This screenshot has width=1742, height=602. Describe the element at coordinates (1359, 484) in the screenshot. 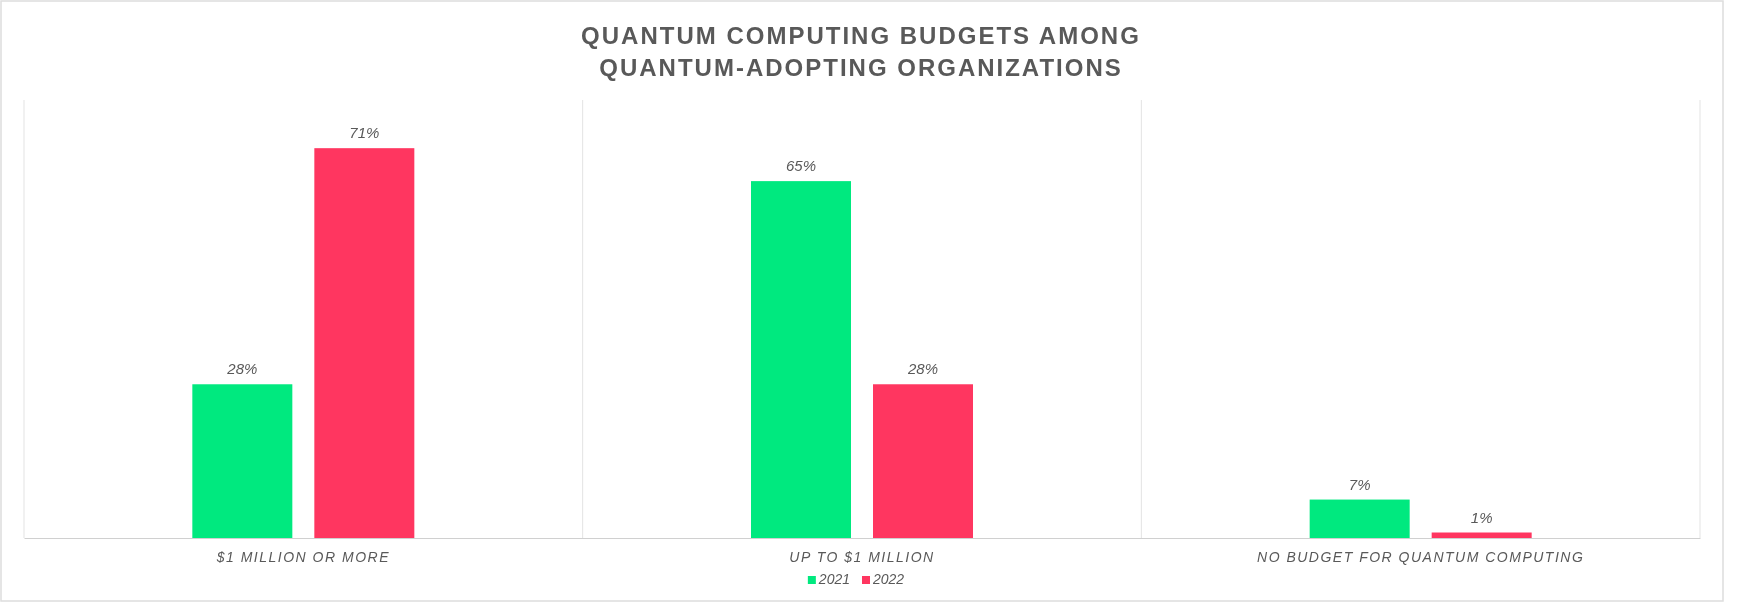

I see `data-label: 7%` at that location.